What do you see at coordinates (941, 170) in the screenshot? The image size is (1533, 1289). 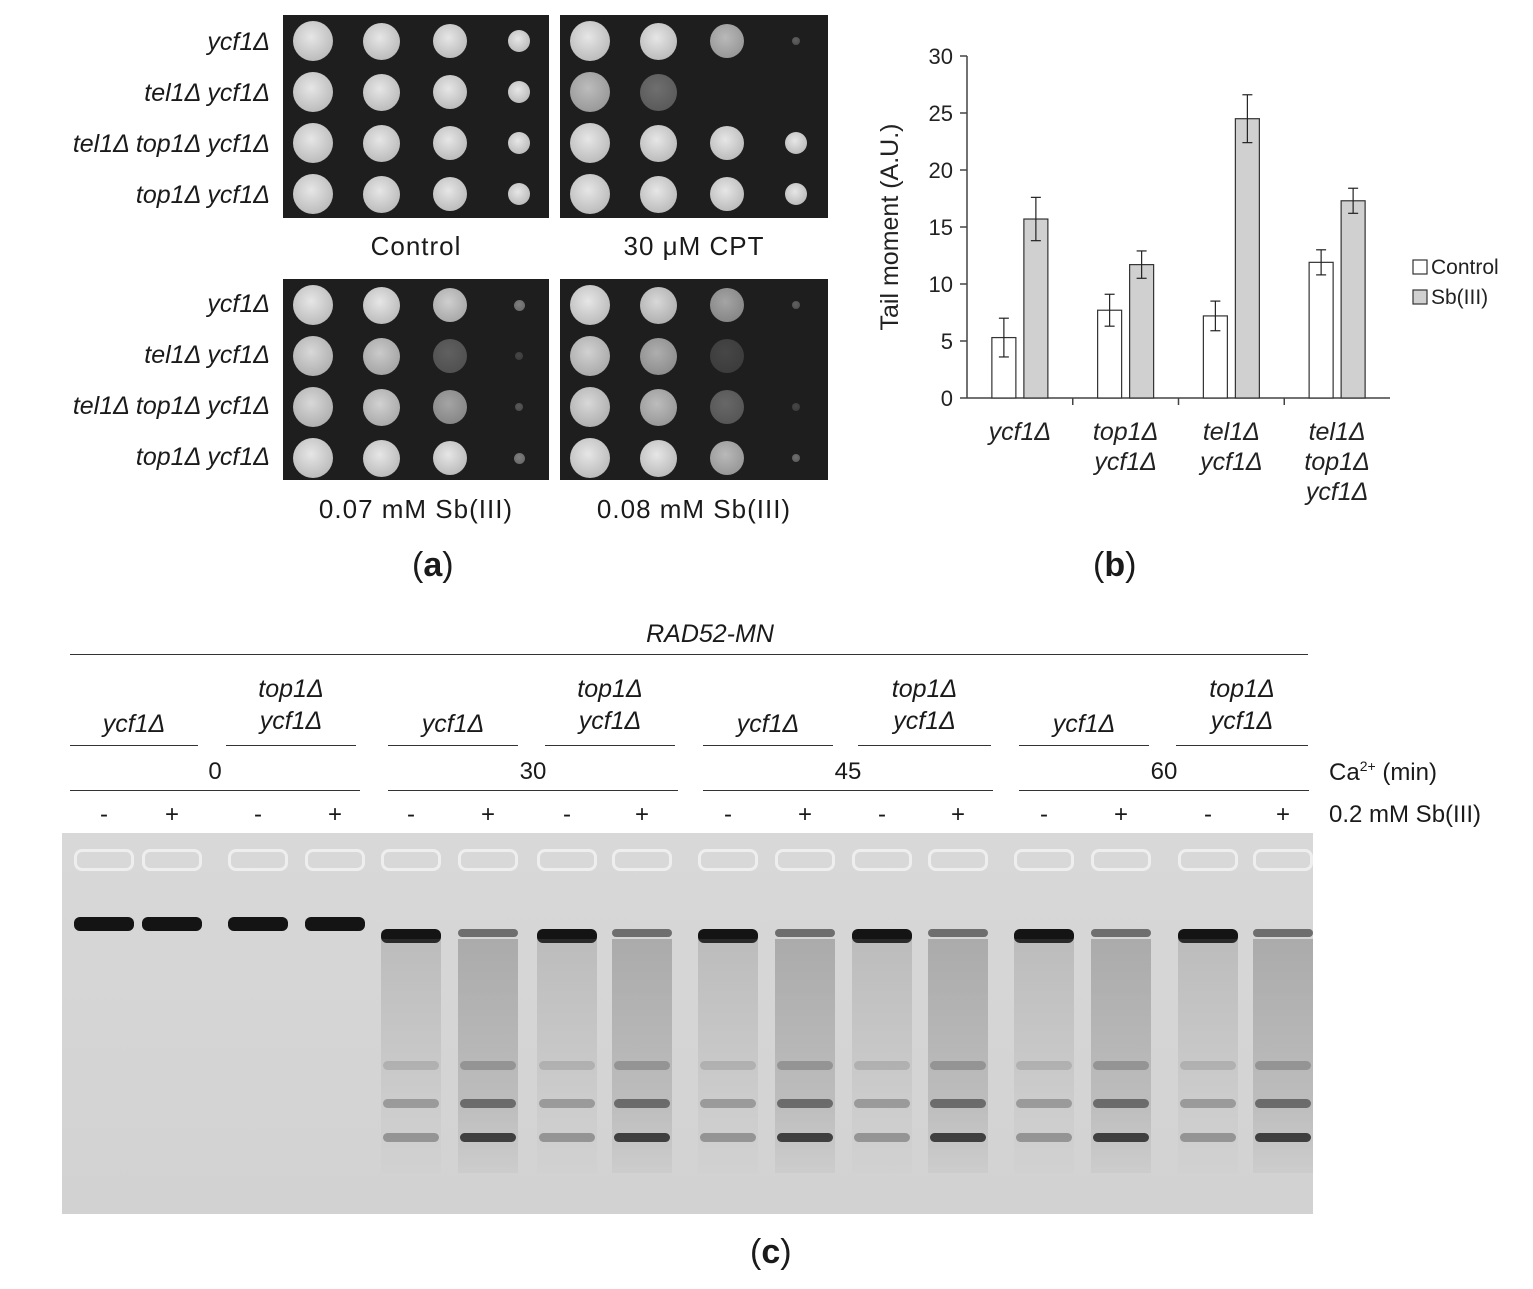 I see `y-tick-label: 20` at bounding box center [941, 170].